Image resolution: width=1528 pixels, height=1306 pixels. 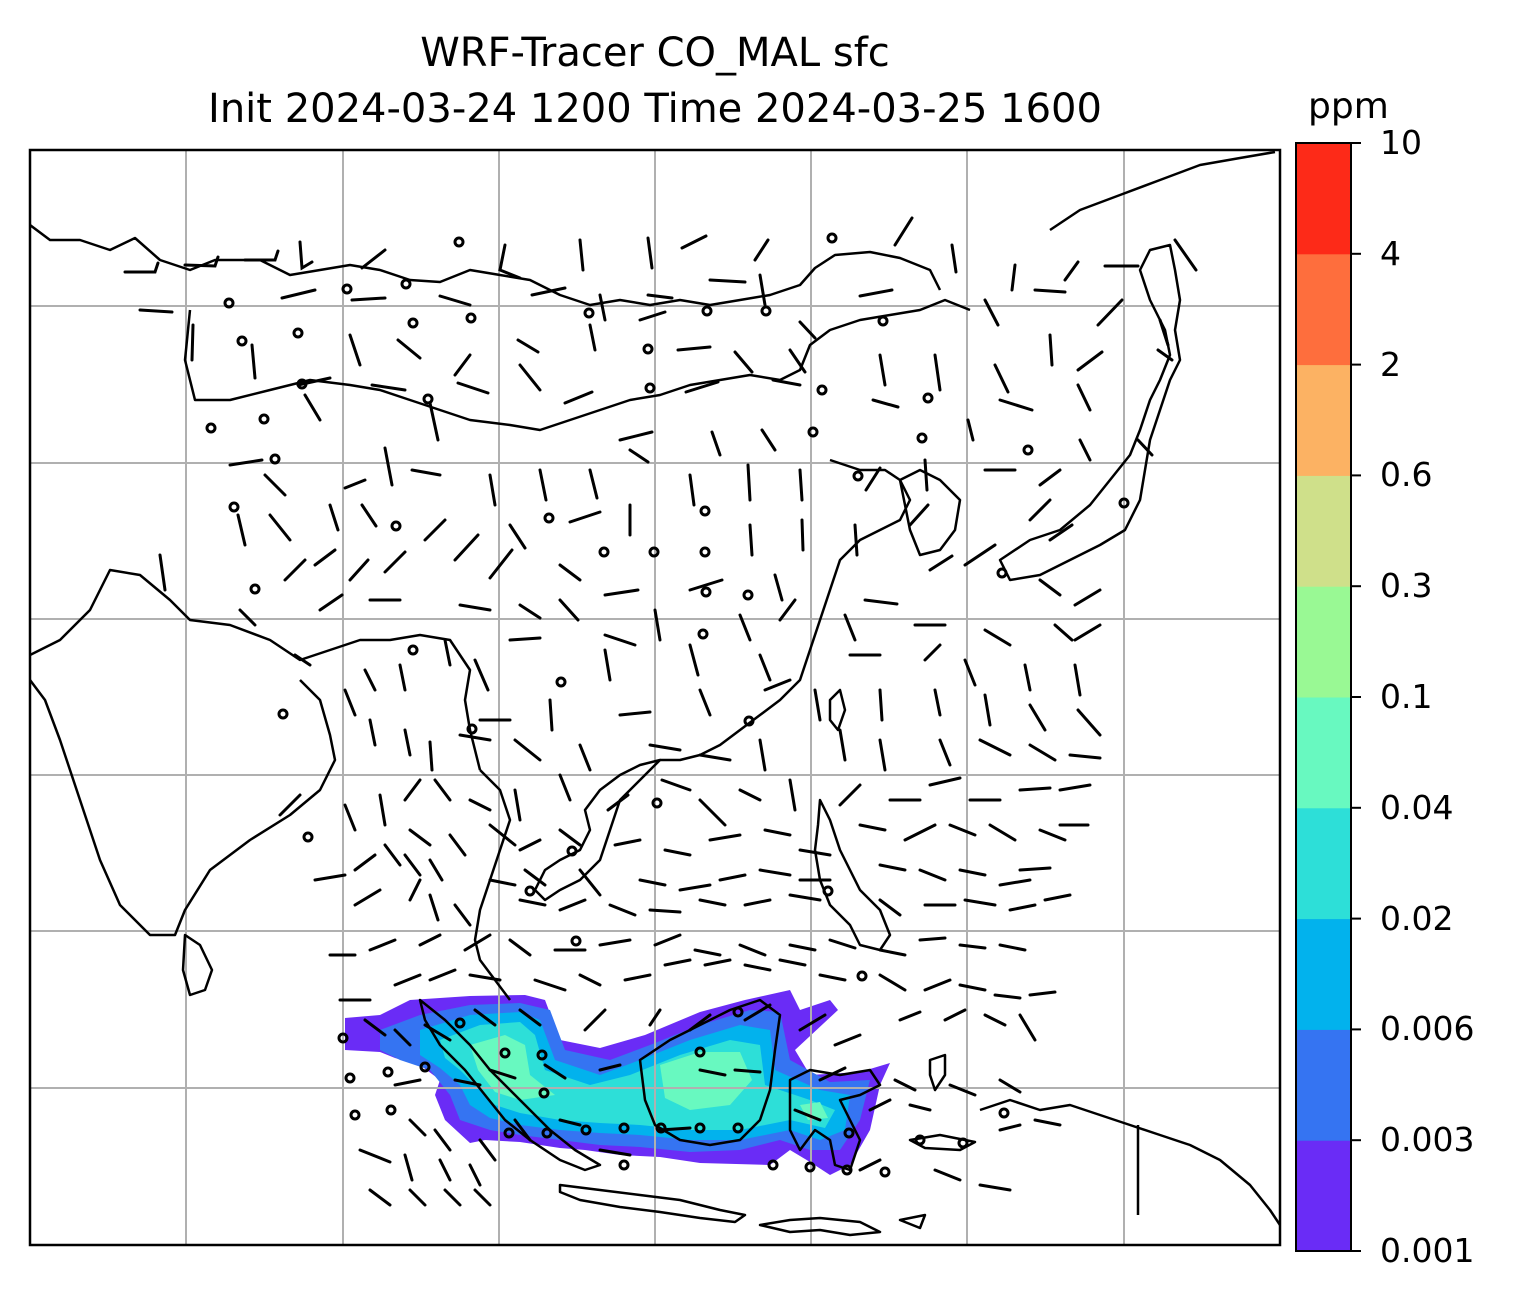 What do you see at coordinates (1356, 697) in the screenshot?
I see `colorbar-ticks` at bounding box center [1356, 697].